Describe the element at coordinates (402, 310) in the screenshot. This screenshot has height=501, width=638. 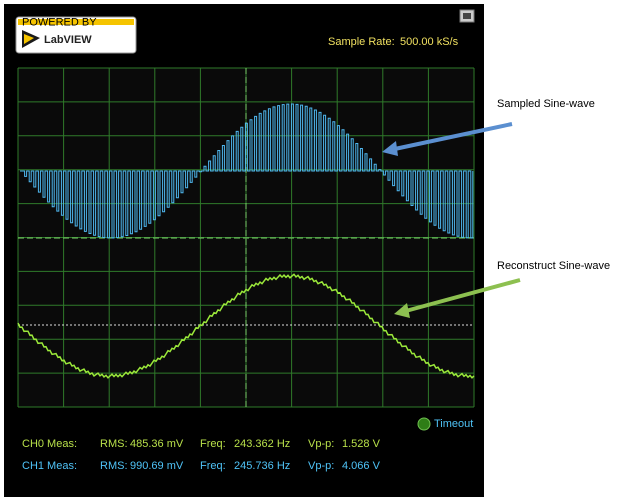
I see `arrowhead-reconstruct` at that location.